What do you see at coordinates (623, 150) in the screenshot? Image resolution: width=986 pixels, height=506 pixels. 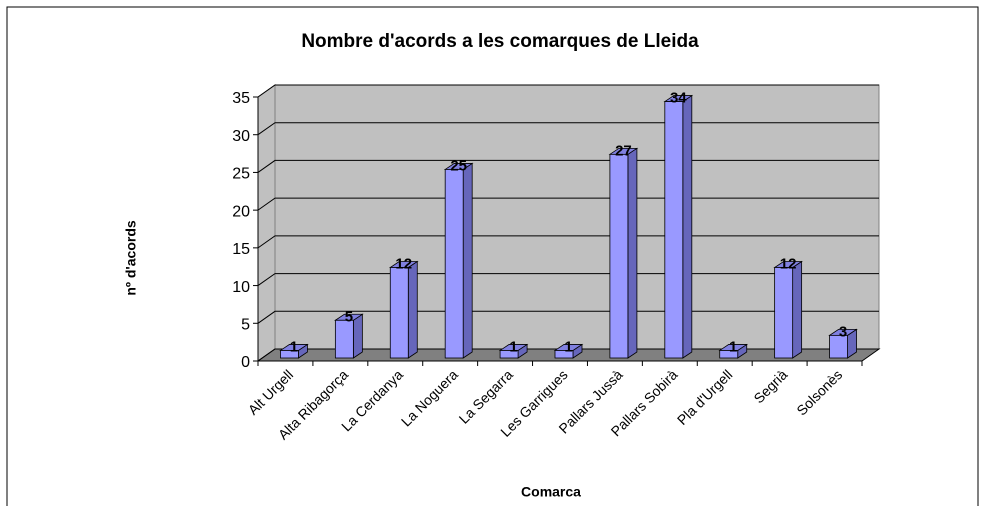 I see `data-label: 27` at bounding box center [623, 150].